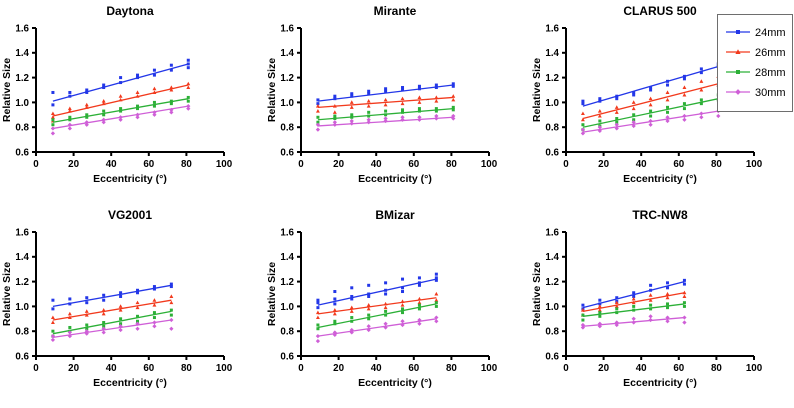 The image size is (794, 408). What do you see at coordinates (552, 332) in the screenshot?
I see `y-tick-label: 0.8` at bounding box center [552, 332].